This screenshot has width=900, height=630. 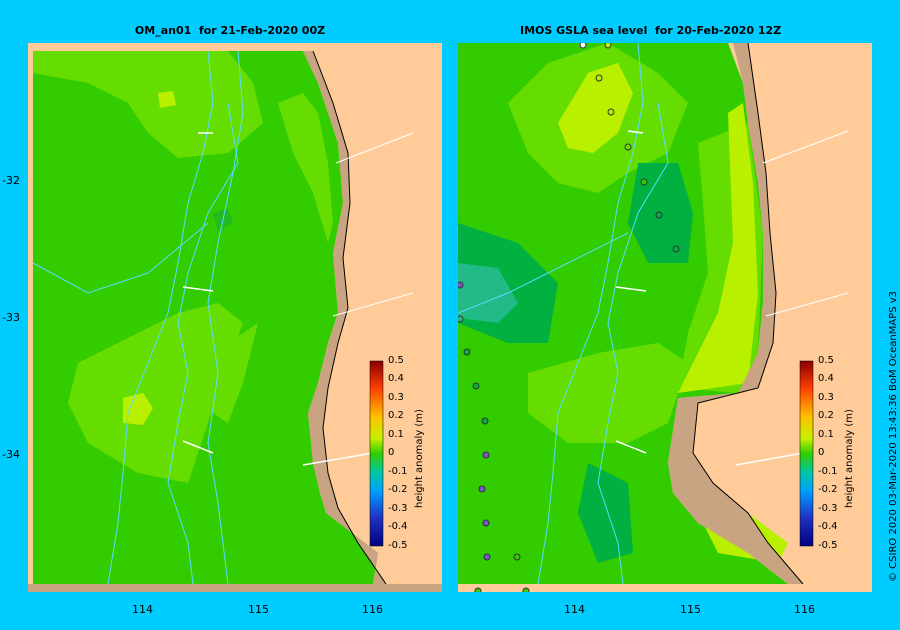 What do you see at coordinates (349, 317) in the screenshot?
I see `left-coastline` at bounding box center [349, 317].